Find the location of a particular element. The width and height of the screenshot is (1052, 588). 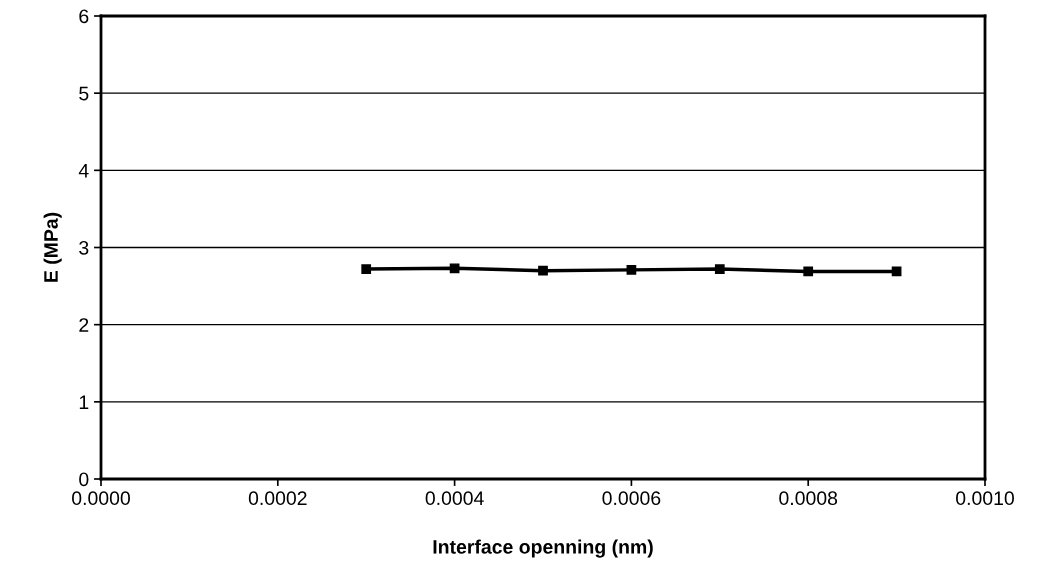

y-axis-title: E (MPa) is located at coordinates (52, 247).